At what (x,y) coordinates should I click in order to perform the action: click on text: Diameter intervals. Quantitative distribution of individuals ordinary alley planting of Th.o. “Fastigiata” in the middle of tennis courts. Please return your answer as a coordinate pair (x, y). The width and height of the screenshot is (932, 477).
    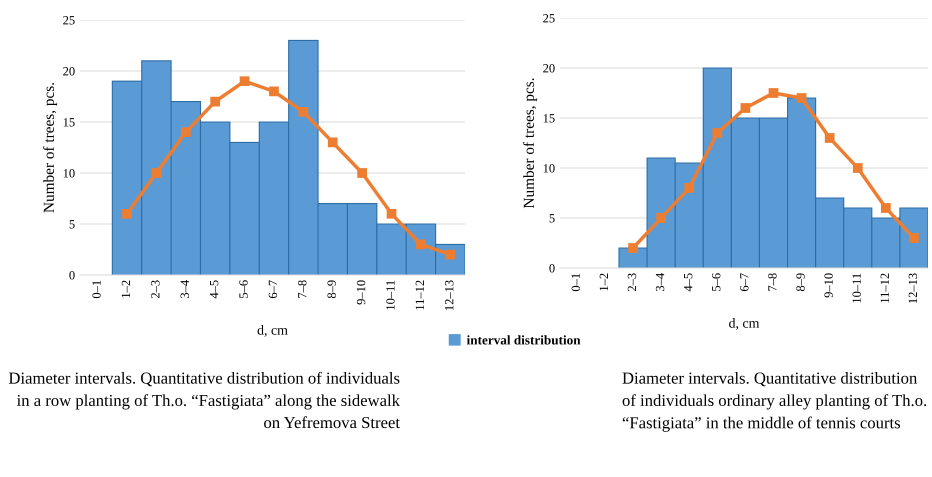
    Looking at the image, I should click on (774, 402).